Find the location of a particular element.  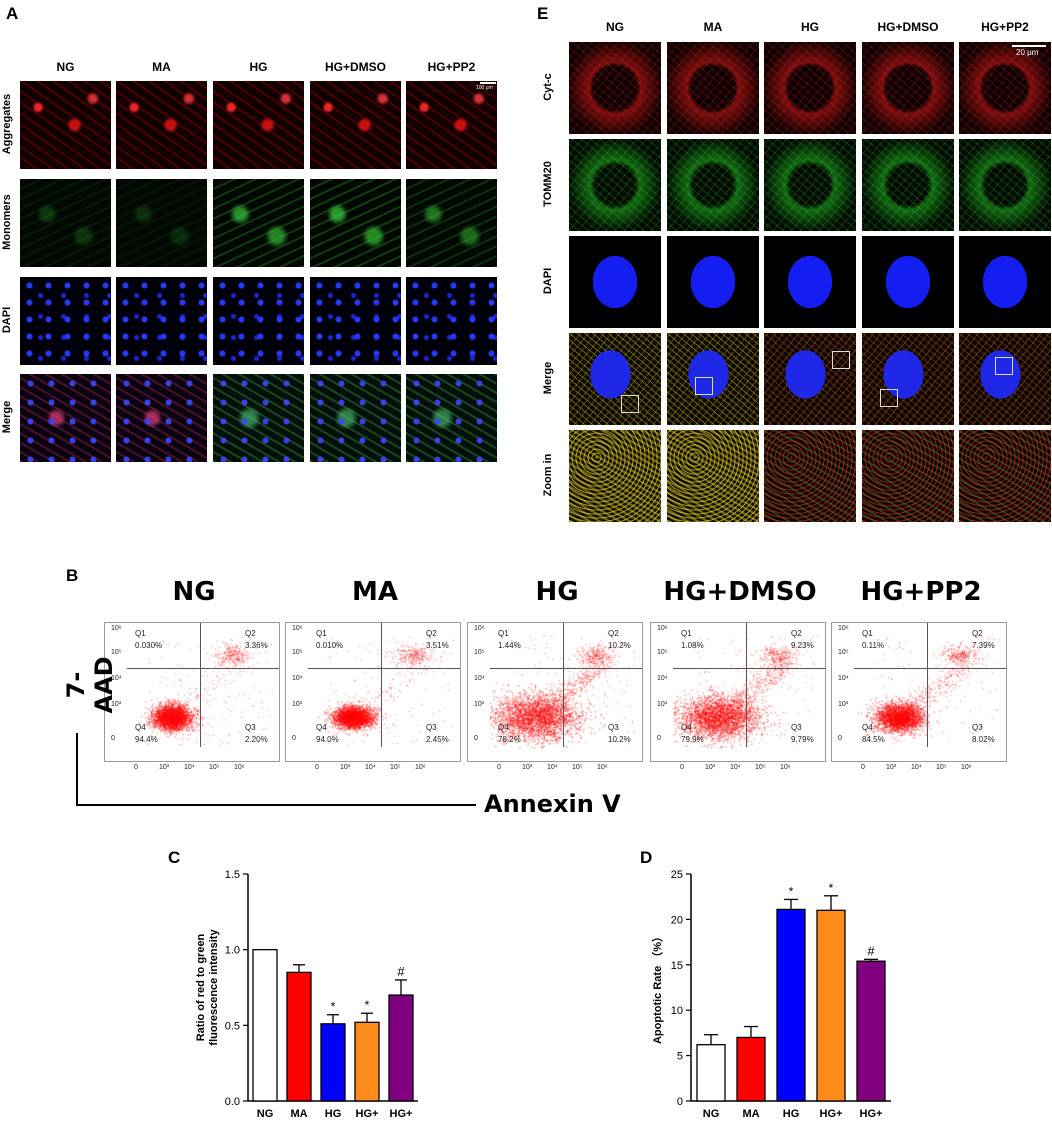

micrograph-a-merge-ng is located at coordinates (65, 418).